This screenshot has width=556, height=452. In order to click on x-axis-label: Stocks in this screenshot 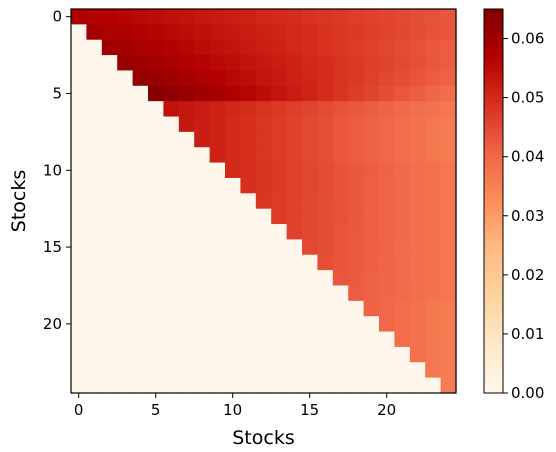, I will do `click(263, 438)`.